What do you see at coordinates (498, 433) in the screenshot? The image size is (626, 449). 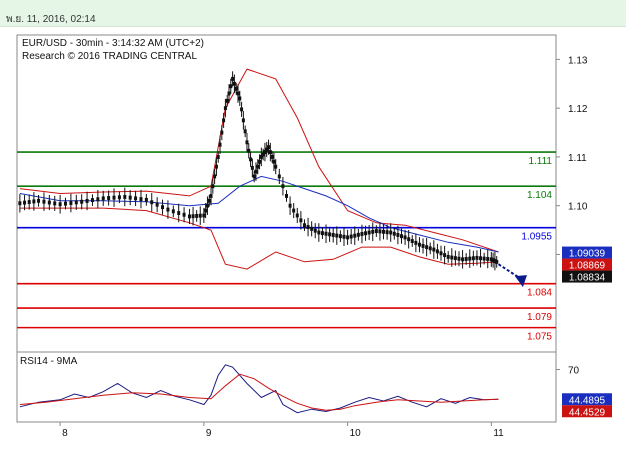 I see `x-tick-label: 11` at bounding box center [498, 433].